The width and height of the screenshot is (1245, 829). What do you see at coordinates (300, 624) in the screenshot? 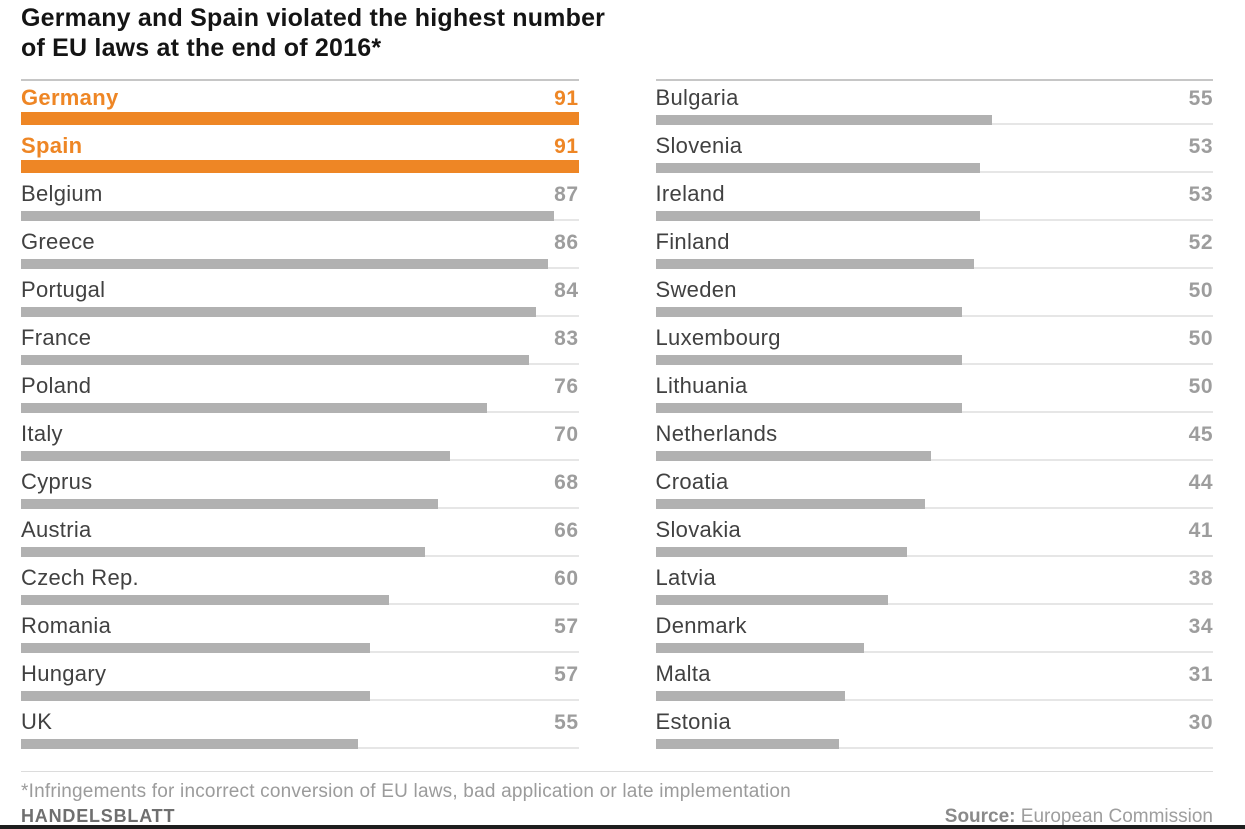
I see `row-header: Romania 57` at bounding box center [300, 624].